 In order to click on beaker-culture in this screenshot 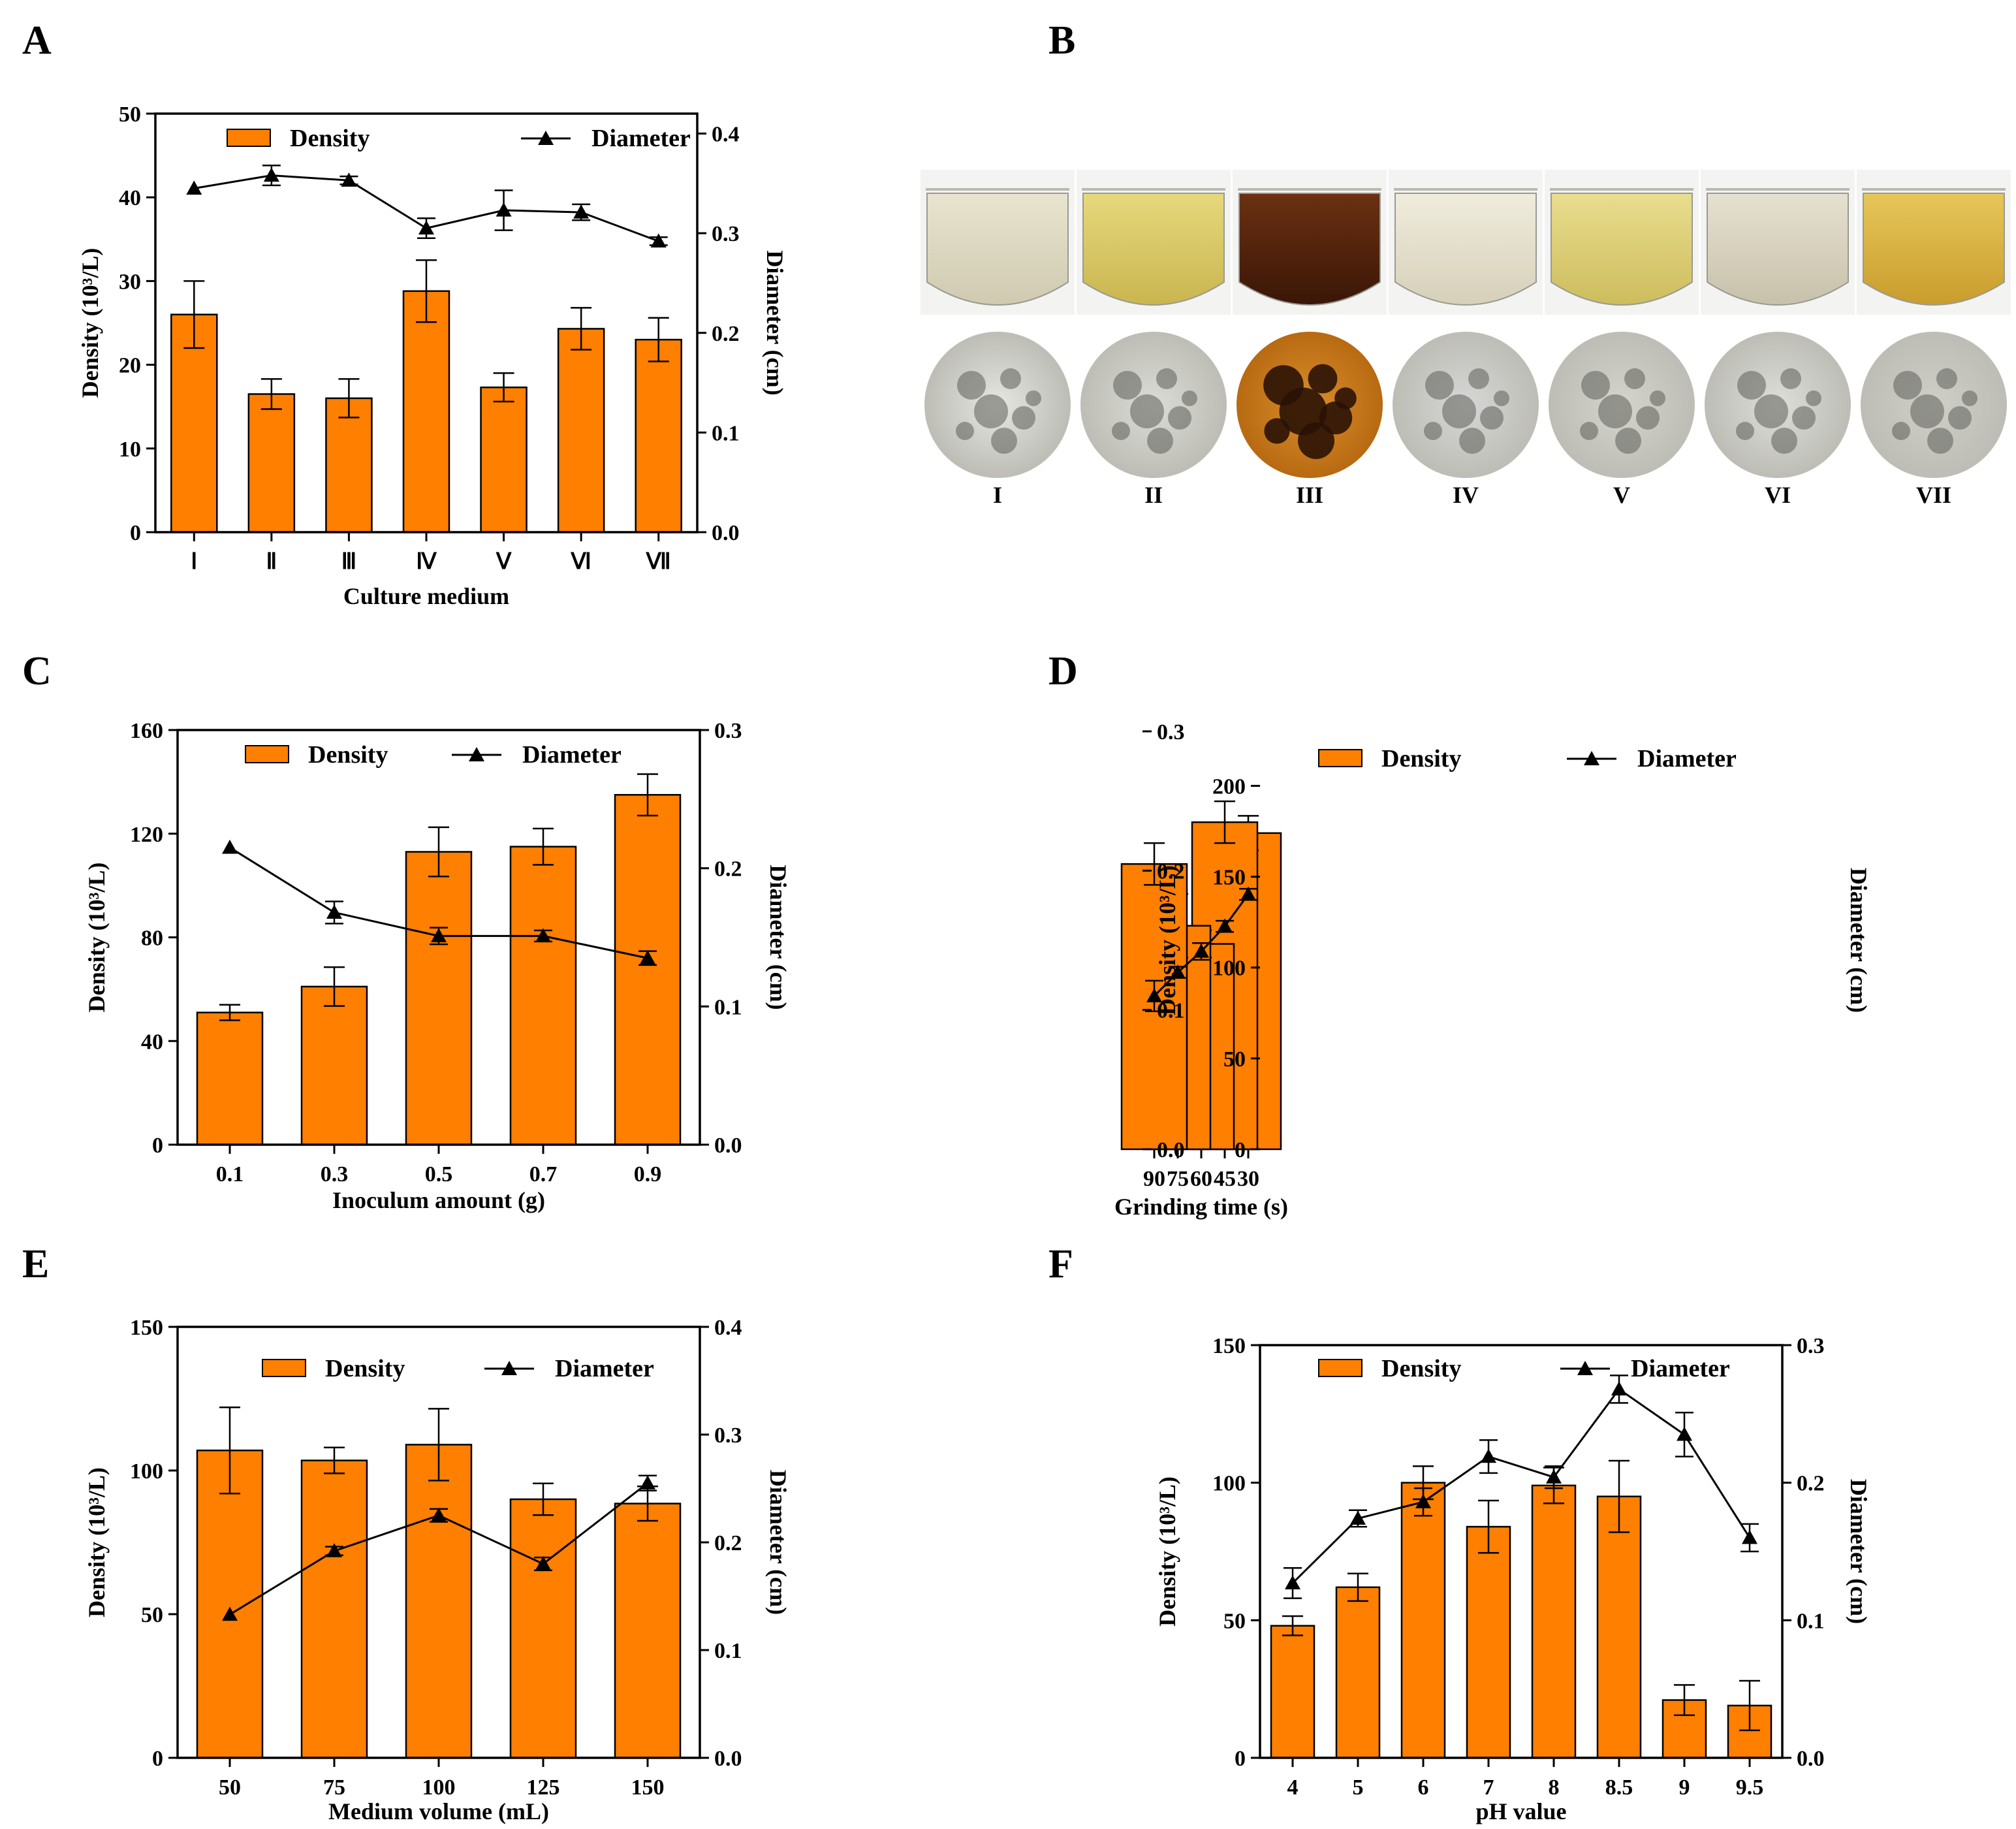, I will do `click(1622, 249)`.